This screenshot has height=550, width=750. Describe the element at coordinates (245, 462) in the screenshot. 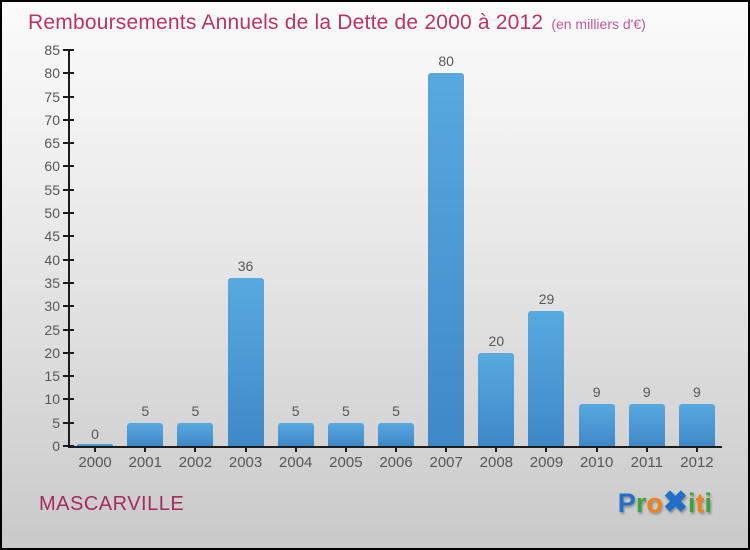

I see `x-tick-label-2003: 2003` at that location.